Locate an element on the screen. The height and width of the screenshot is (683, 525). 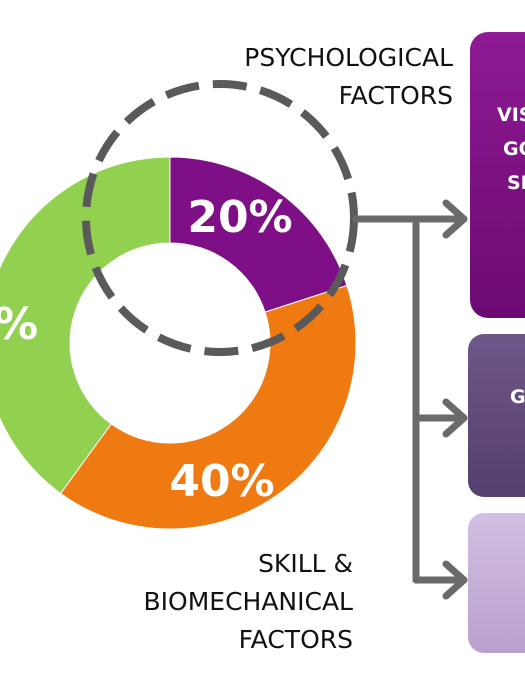
box-top-line-1: VIS is located at coordinates (511, 115).